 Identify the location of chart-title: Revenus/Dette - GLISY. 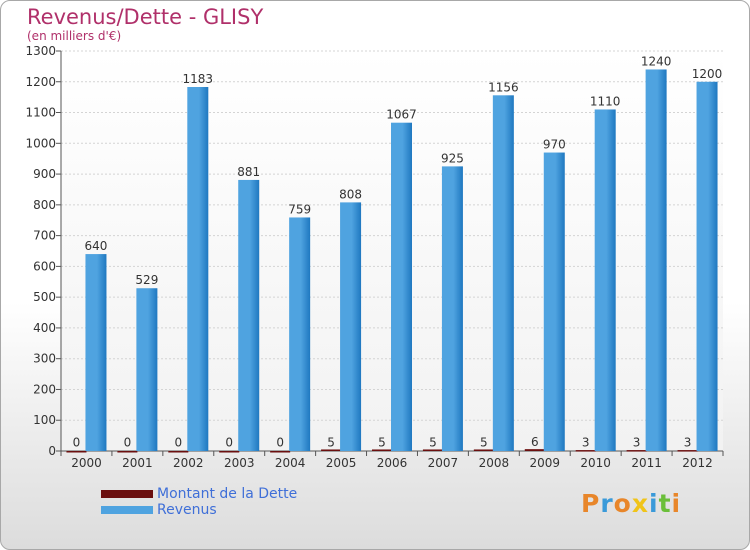
(145, 17).